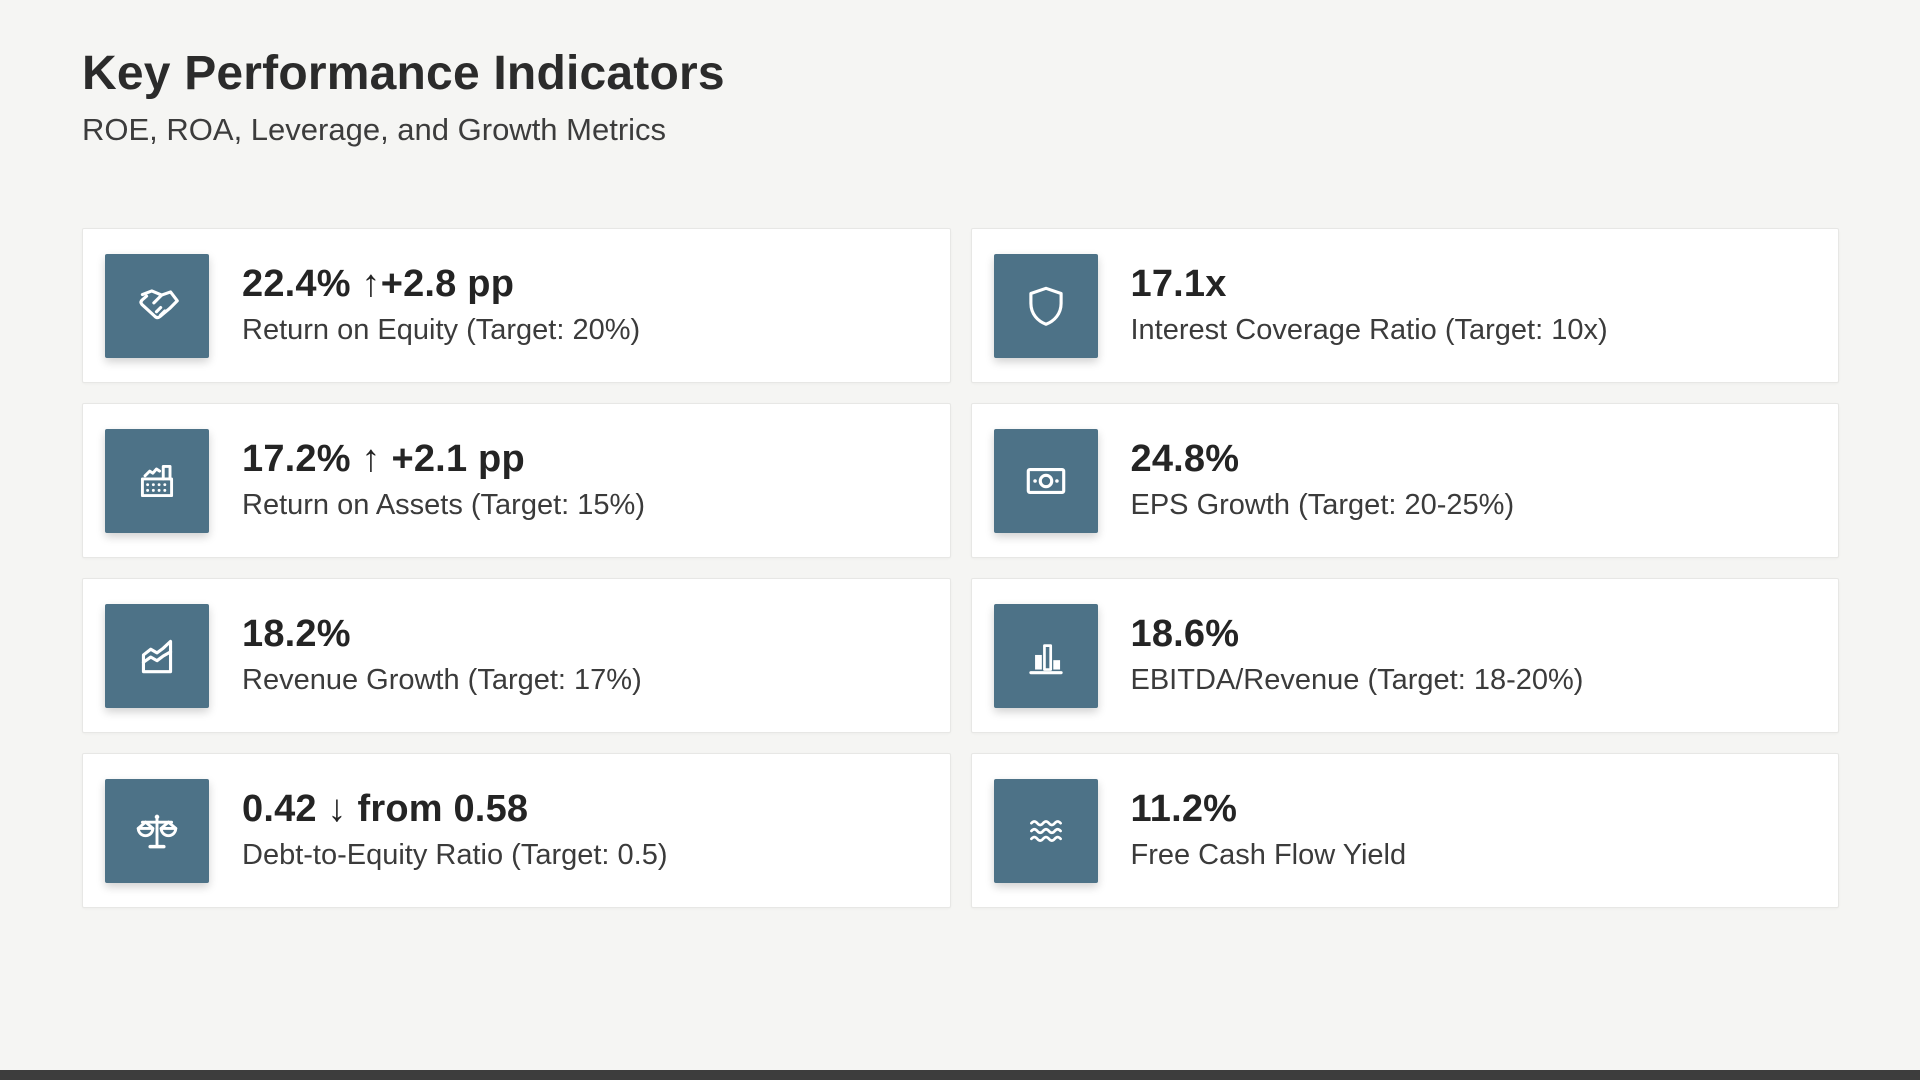 This screenshot has height=1080, width=1920. Describe the element at coordinates (157, 830) in the screenshot. I see `scales-icon` at that location.